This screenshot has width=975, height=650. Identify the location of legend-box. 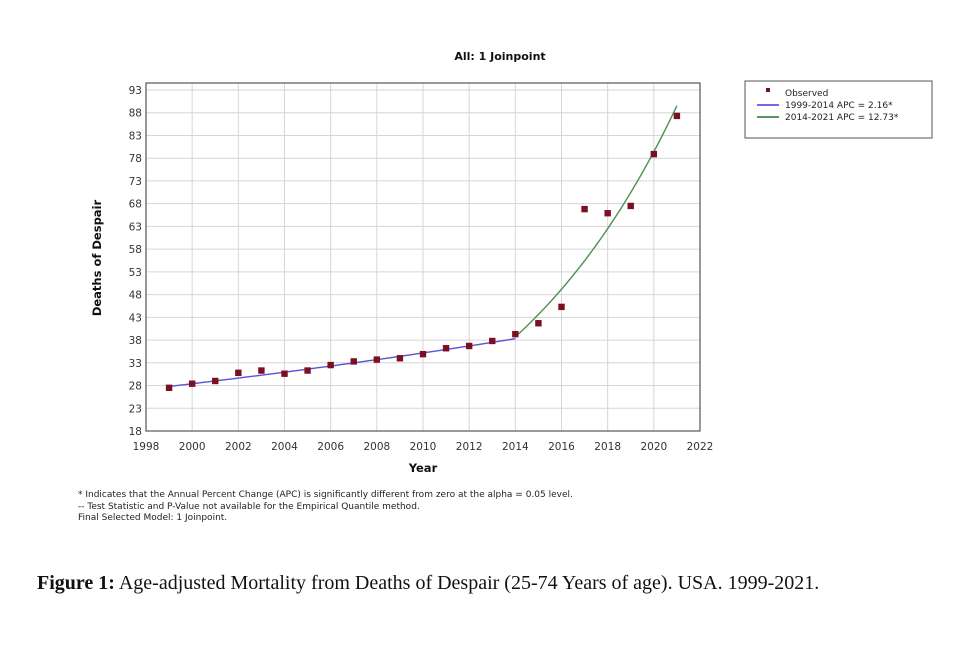
(838, 109).